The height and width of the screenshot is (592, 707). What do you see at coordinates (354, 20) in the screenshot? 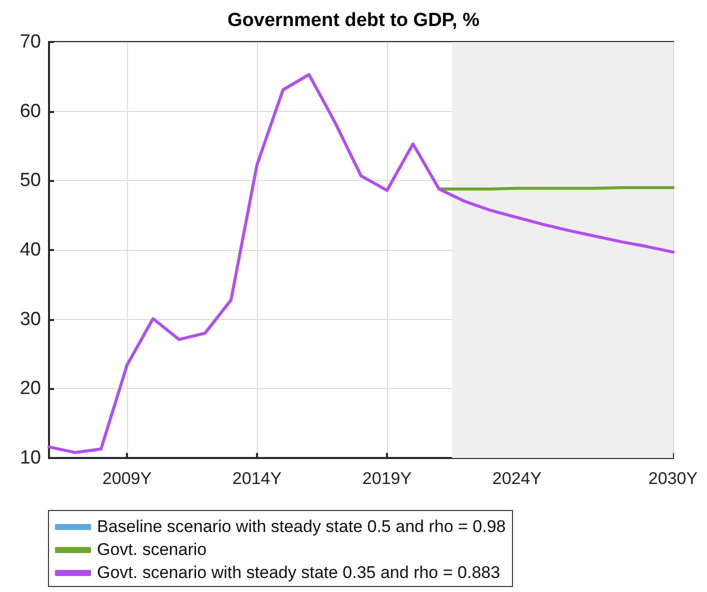
I see `chart-title: Government debt to GDP, %` at bounding box center [354, 20].